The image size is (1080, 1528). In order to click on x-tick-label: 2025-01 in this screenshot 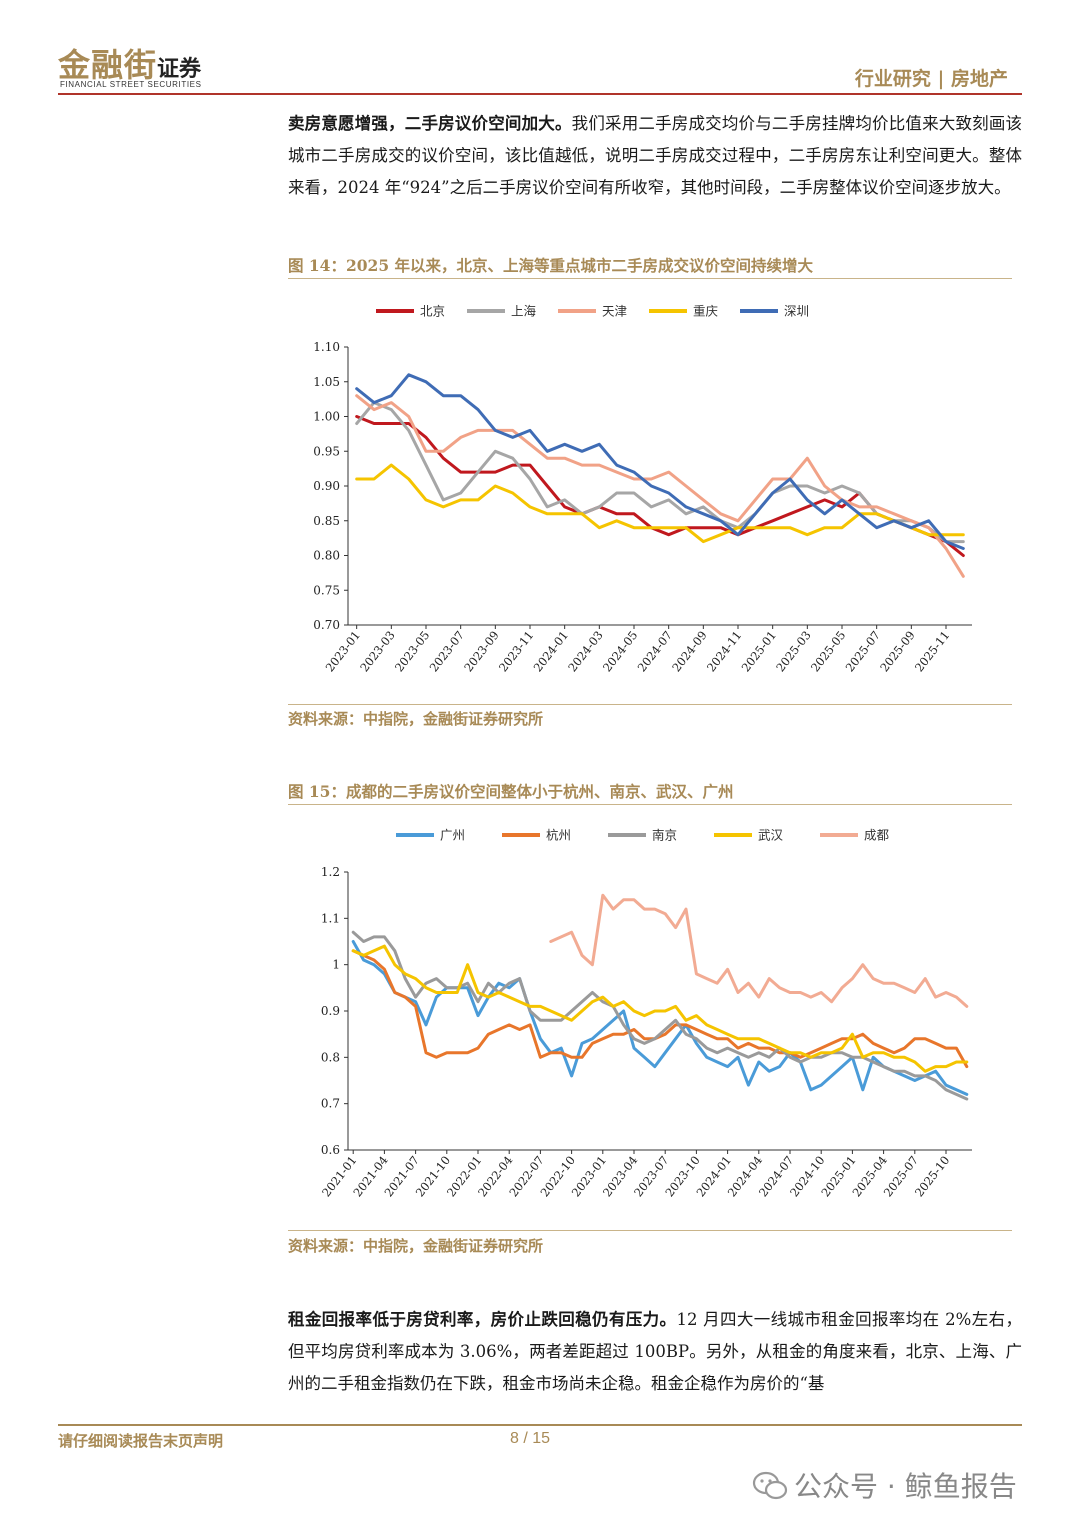, I will do `click(759, 651)`.